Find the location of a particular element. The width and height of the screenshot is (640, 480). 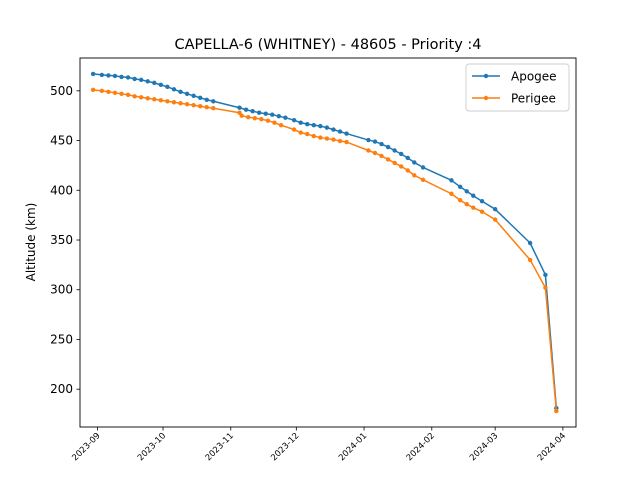

legend-label-perigee: Perigee is located at coordinates (533, 99).